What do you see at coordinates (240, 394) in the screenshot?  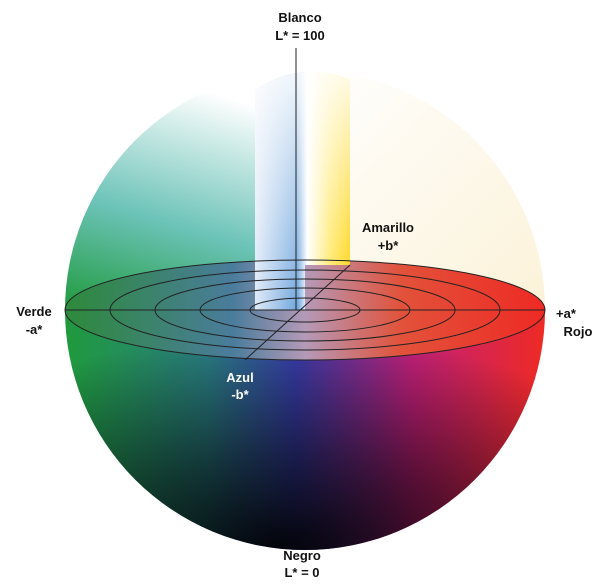 I see `label-value: -b*` at bounding box center [240, 394].